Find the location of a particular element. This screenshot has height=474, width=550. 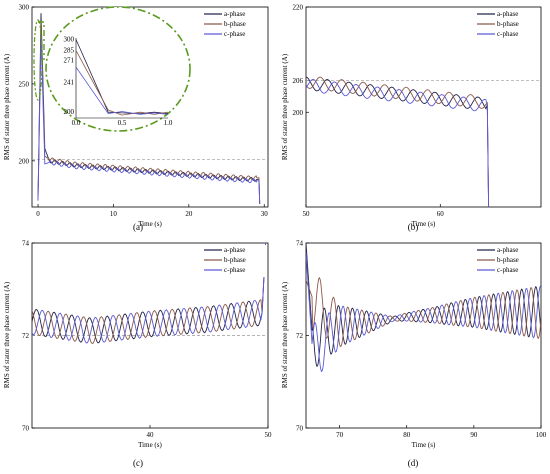

inset-ytick-label: 241 is located at coordinates (69, 82).